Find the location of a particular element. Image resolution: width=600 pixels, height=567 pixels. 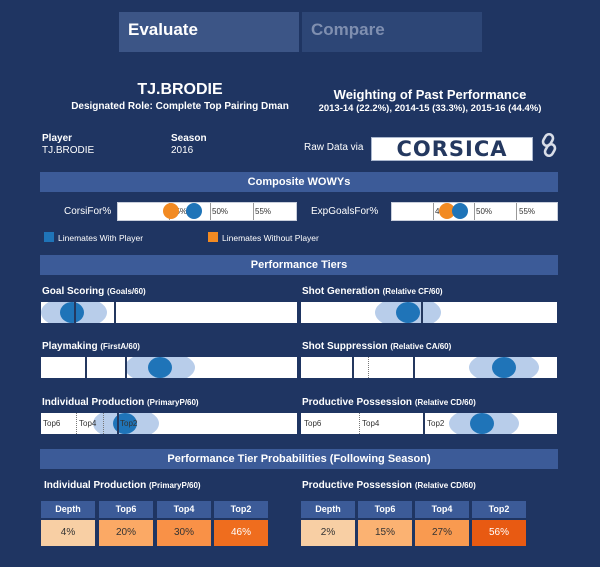

season-value: 2016 is located at coordinates (182, 150).